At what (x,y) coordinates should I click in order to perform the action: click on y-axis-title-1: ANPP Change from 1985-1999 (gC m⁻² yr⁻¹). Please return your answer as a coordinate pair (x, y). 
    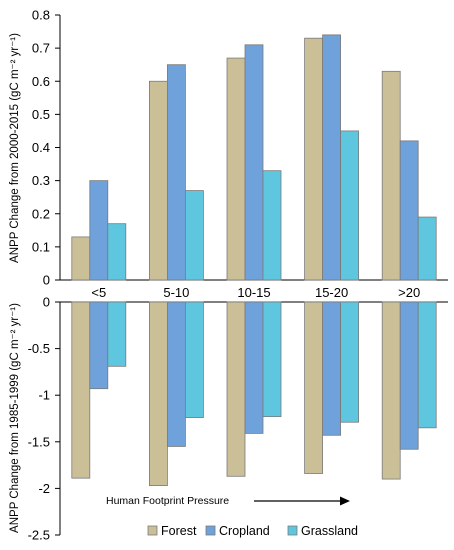
    Looking at the image, I should click on (15, 418).